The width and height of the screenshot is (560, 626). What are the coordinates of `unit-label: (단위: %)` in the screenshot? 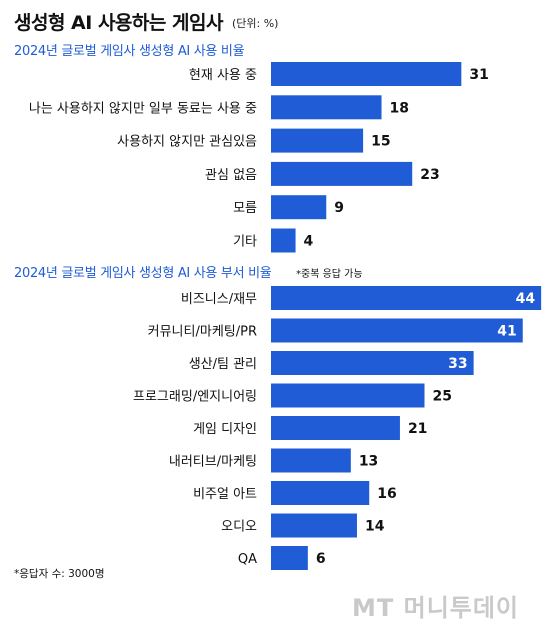 It's located at (255, 23).